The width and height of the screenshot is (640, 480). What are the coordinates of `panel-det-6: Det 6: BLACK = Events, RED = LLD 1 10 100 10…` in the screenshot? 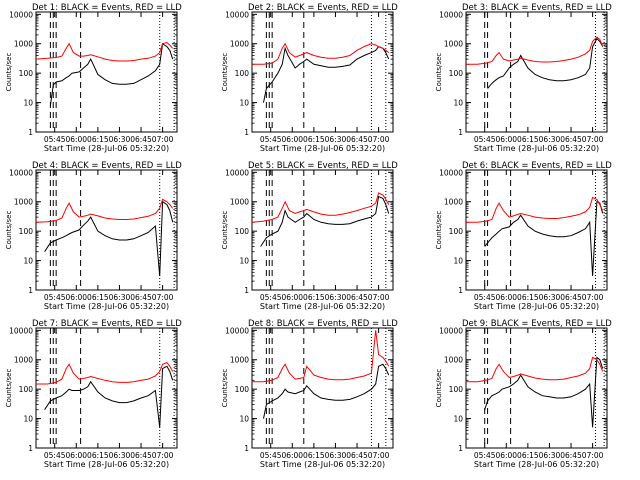 It's located at (523, 236).